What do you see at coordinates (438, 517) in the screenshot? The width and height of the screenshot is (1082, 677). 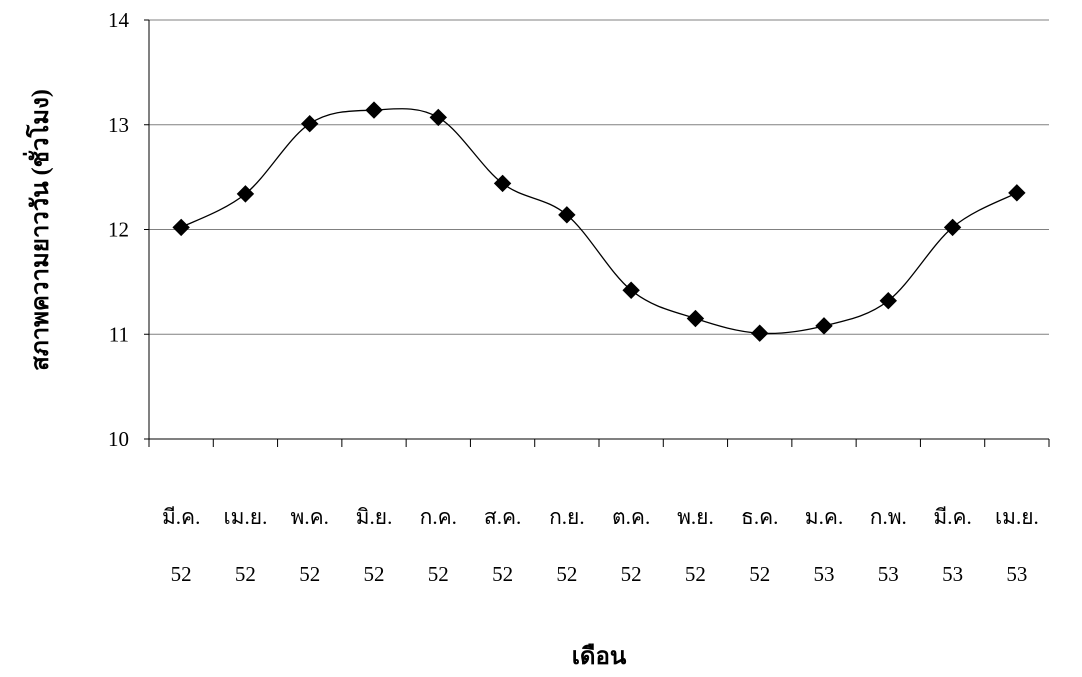 I see `x-tick-label-month: ก.ค.` at bounding box center [438, 517].